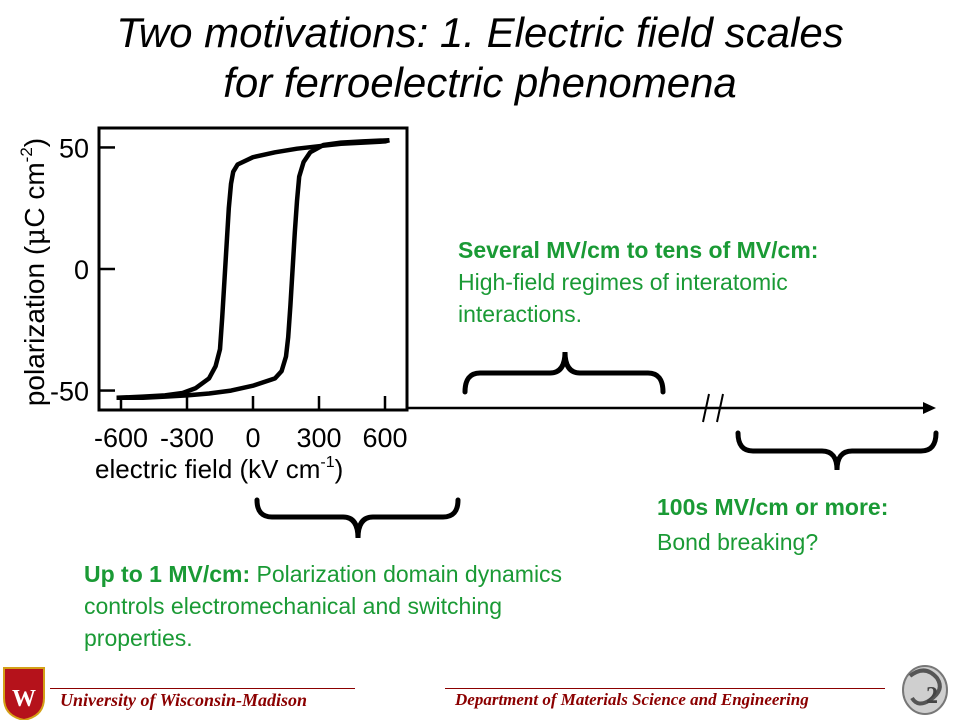 The width and height of the screenshot is (960, 720). I want to click on x-tick-label: 0, so click(252, 438).